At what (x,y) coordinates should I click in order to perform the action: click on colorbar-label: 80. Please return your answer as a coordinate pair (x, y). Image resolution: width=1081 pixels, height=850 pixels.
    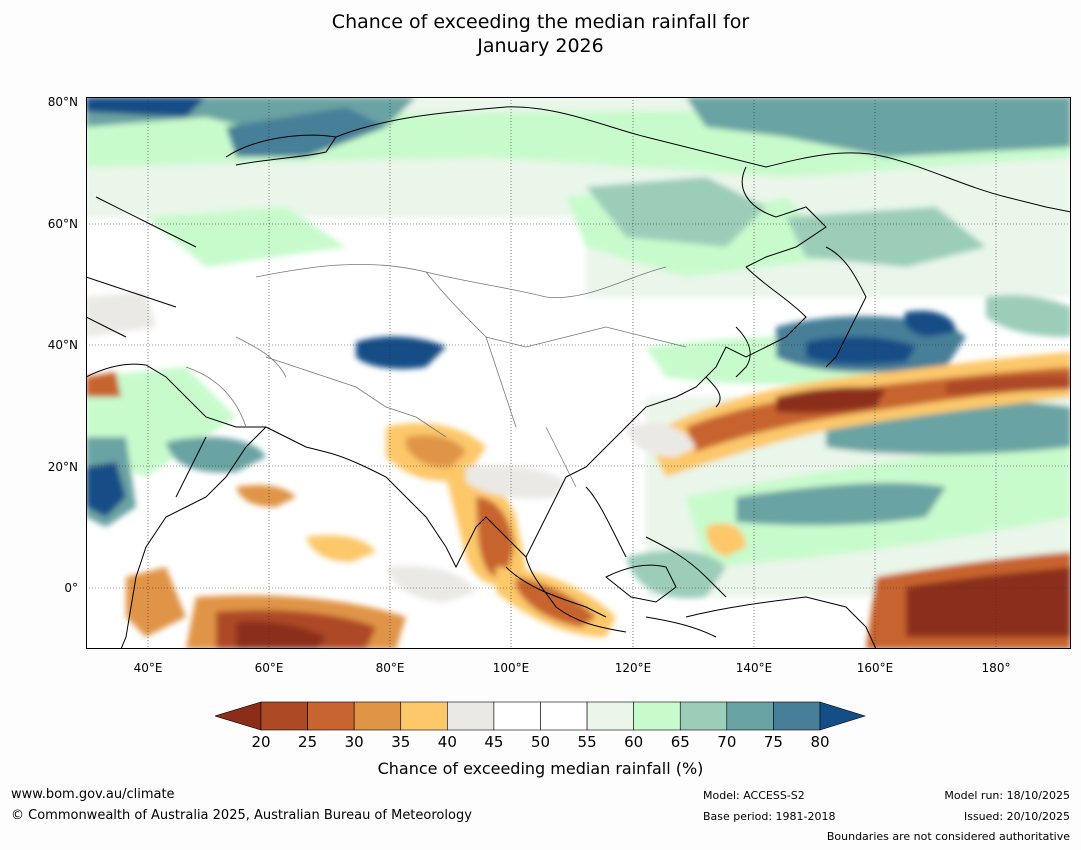
    Looking at the image, I should click on (820, 742).